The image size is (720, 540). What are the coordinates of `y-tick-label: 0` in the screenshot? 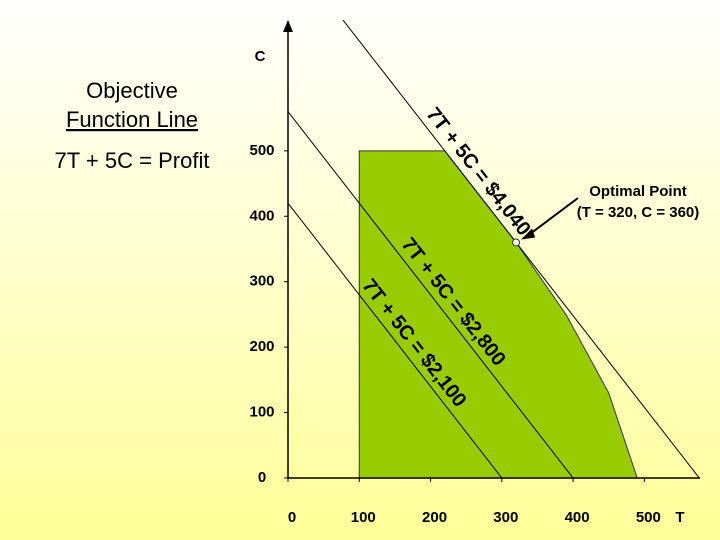 It's located at (262, 477).